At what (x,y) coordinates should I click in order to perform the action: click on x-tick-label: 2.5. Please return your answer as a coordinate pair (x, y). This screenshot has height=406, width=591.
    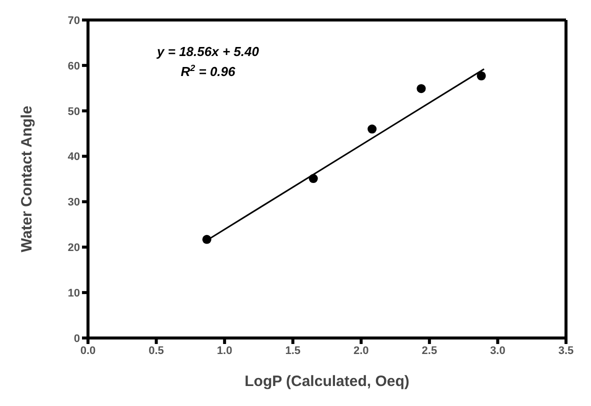
    Looking at the image, I should click on (430, 350).